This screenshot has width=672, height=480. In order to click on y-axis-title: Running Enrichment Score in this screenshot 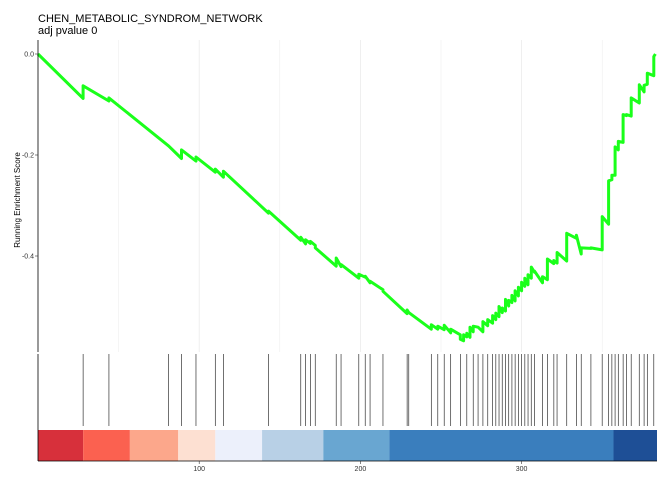, I will do `click(17, 200)`.